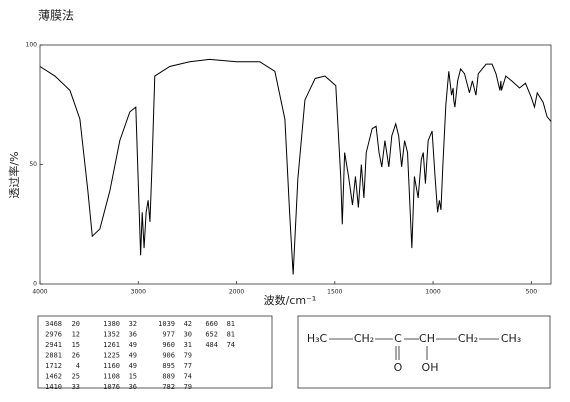 The width and height of the screenshot is (570, 402). I want to click on peak-transmittance: 12, so click(76, 335).